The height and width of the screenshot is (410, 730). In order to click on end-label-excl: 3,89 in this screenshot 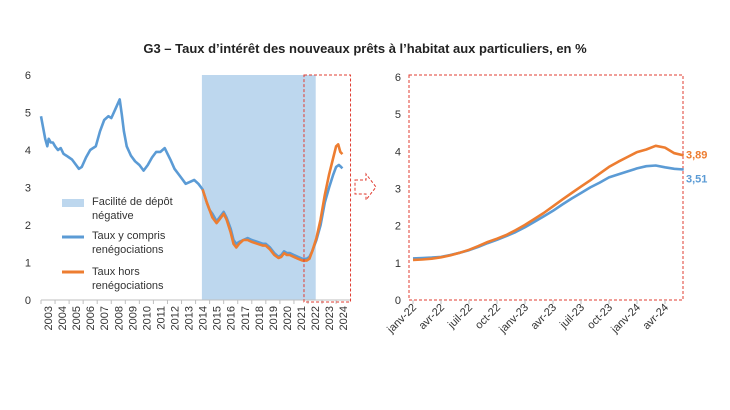, I will do `click(696, 155)`.